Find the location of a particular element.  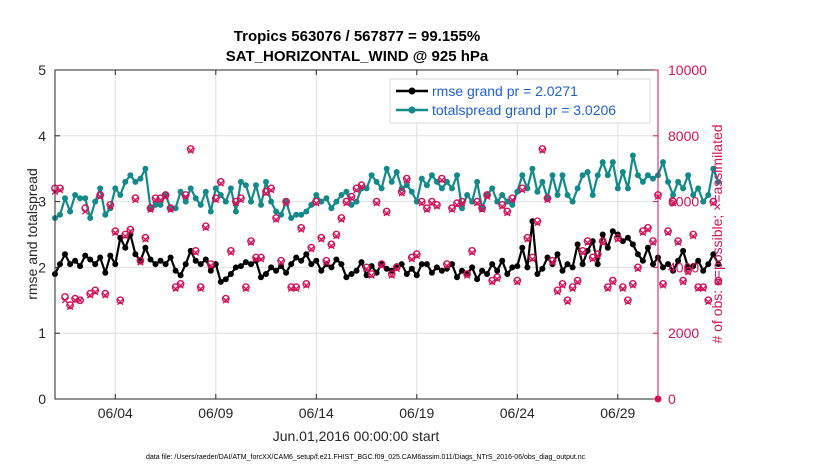

x-tick-label: 06/29 is located at coordinates (617, 413).